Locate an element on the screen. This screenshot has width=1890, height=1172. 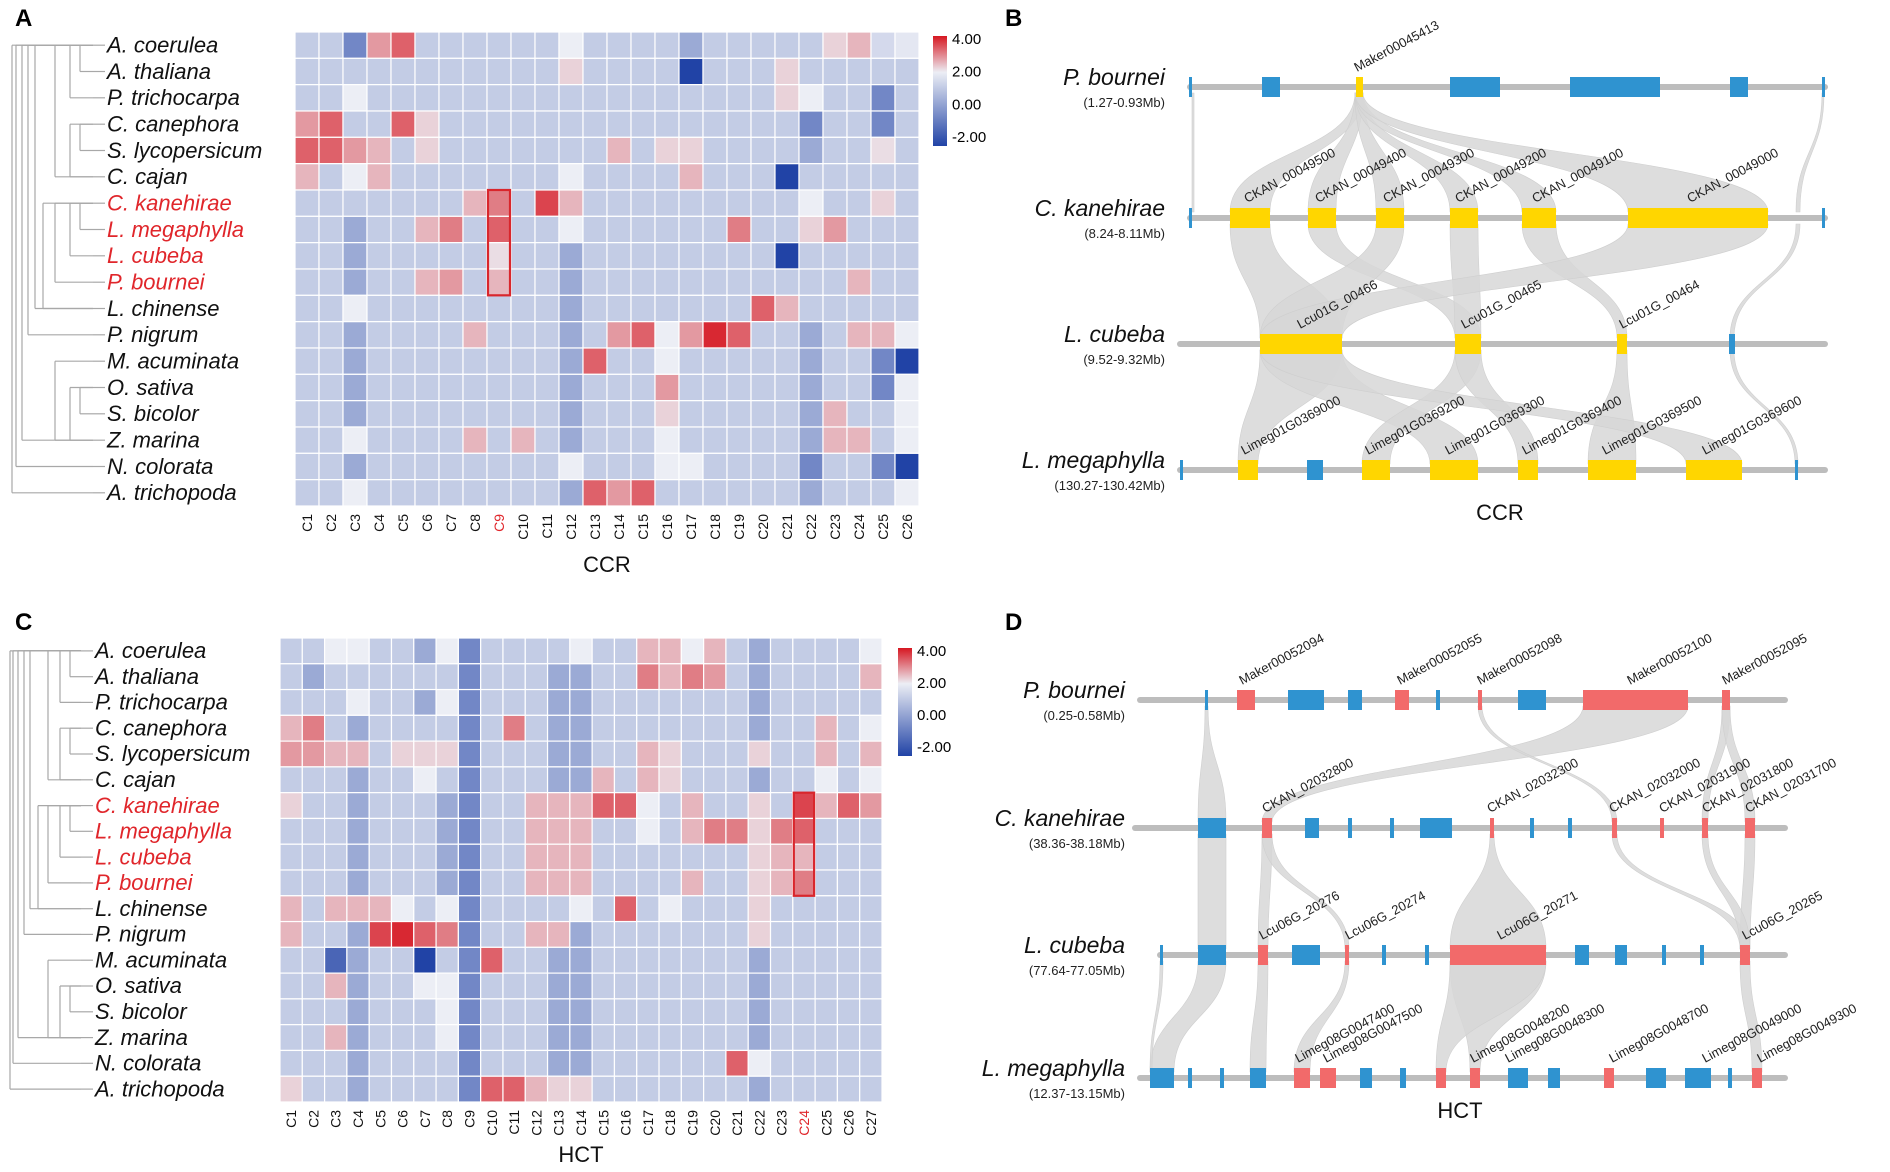
species-label: A. trichopoda is located at coordinates (171, 492).